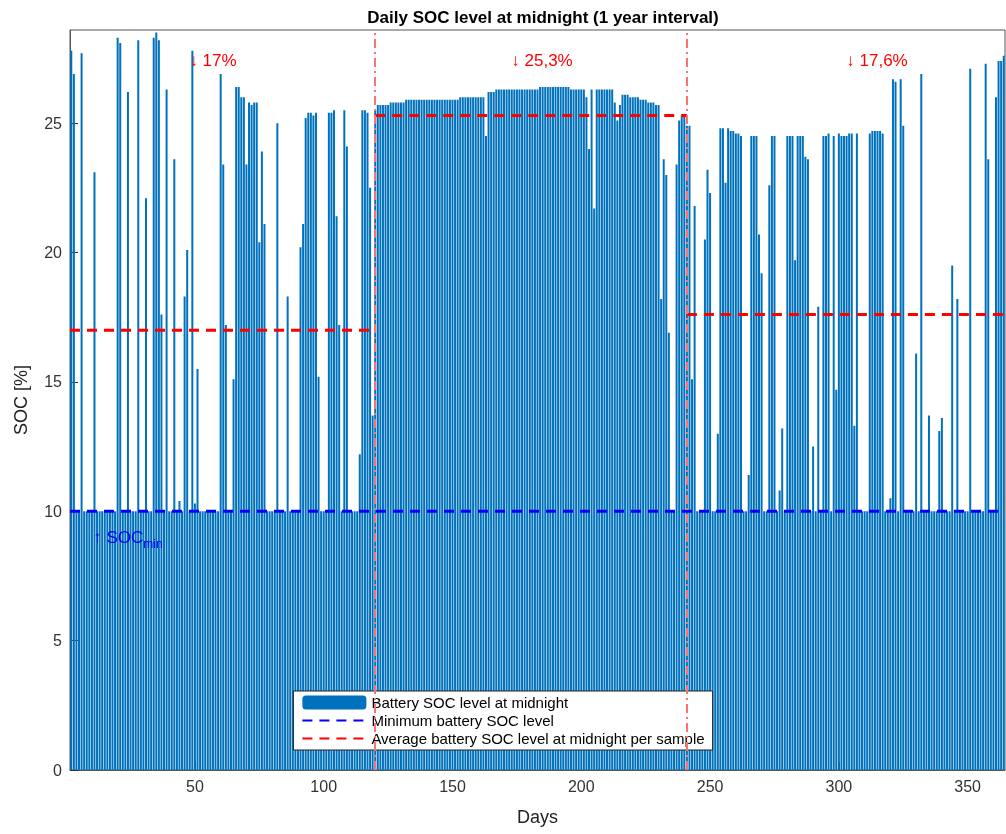  Describe the element at coordinates (542, 60) in the screenshot. I see `annotation: ↓ 25,3%` at that location.